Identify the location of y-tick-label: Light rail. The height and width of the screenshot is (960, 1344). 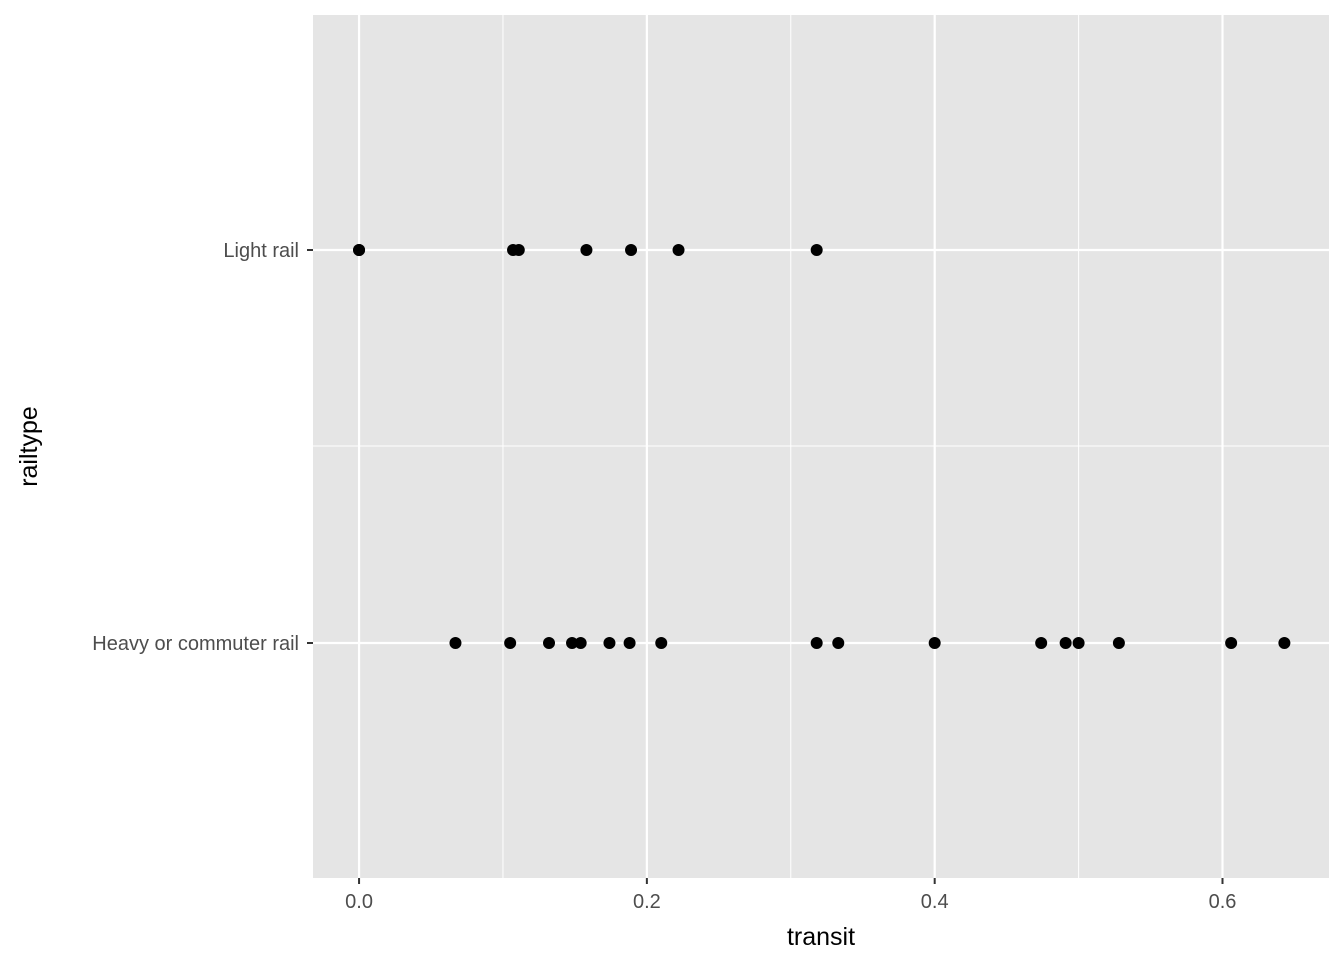
(261, 251).